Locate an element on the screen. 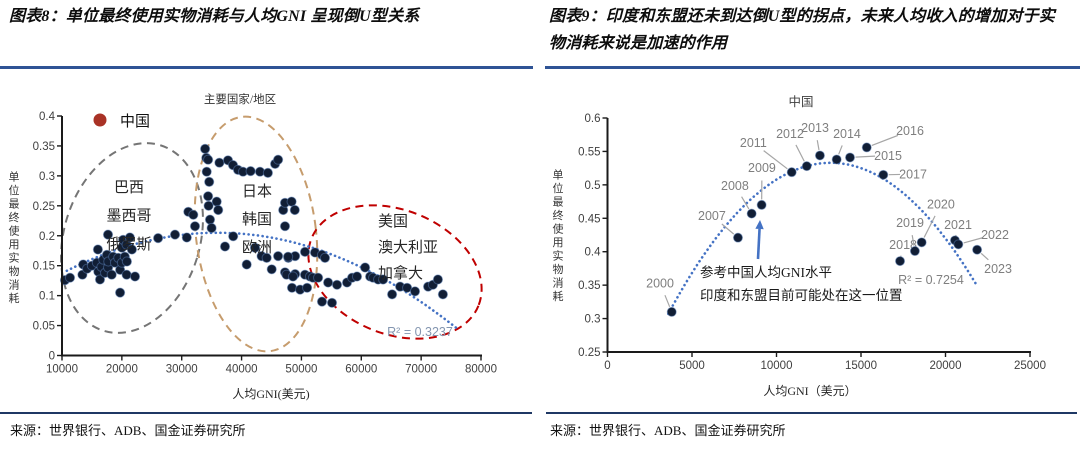 This screenshot has width=1080, height=452. figure8-title: 图表8：单位最终使用实物消耗与人均GNI 呈现倒U型关系 is located at coordinates (214, 16).